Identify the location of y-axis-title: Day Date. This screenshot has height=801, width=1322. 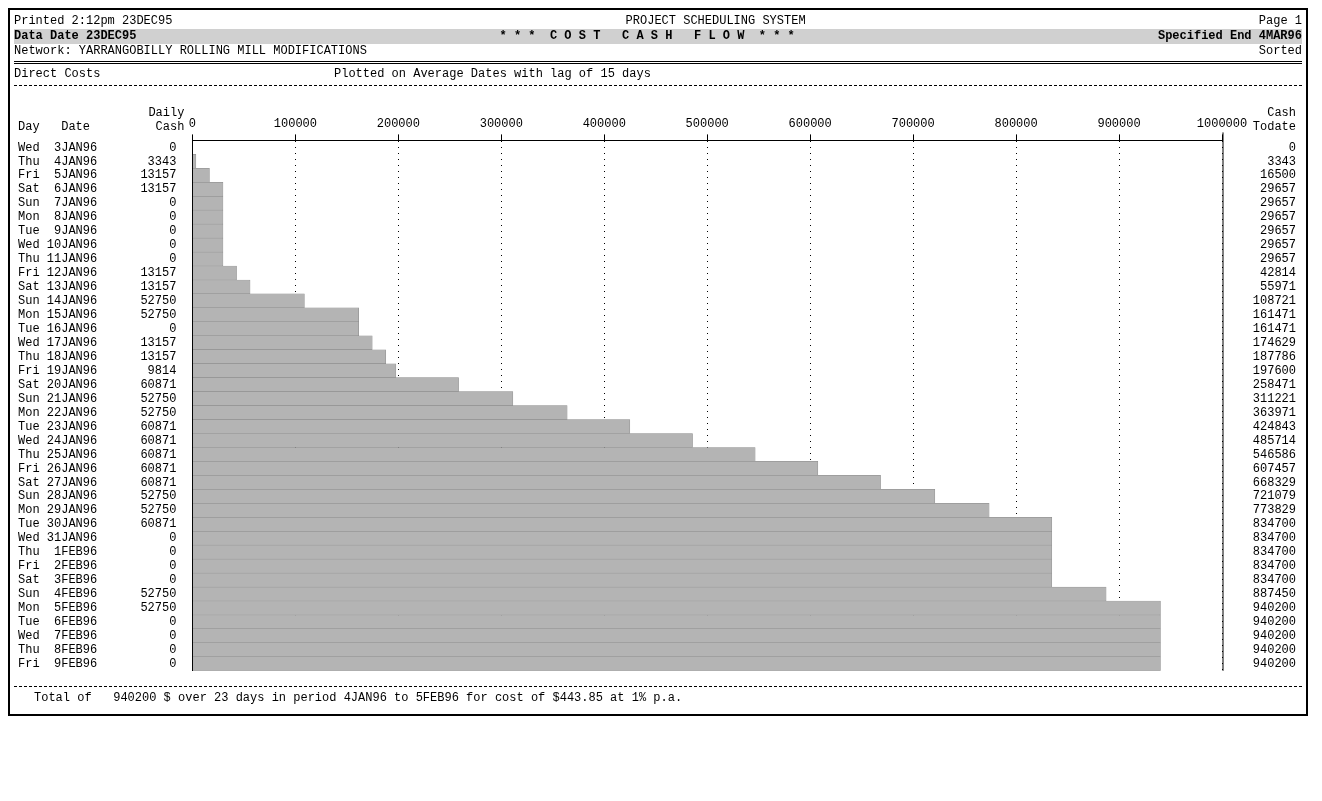
(54, 126).